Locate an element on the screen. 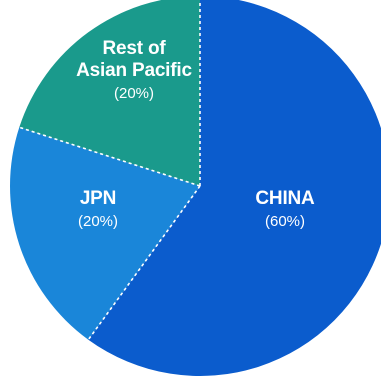 This screenshot has width=381, height=376. slice-percent-china: (60%) is located at coordinates (285, 221).